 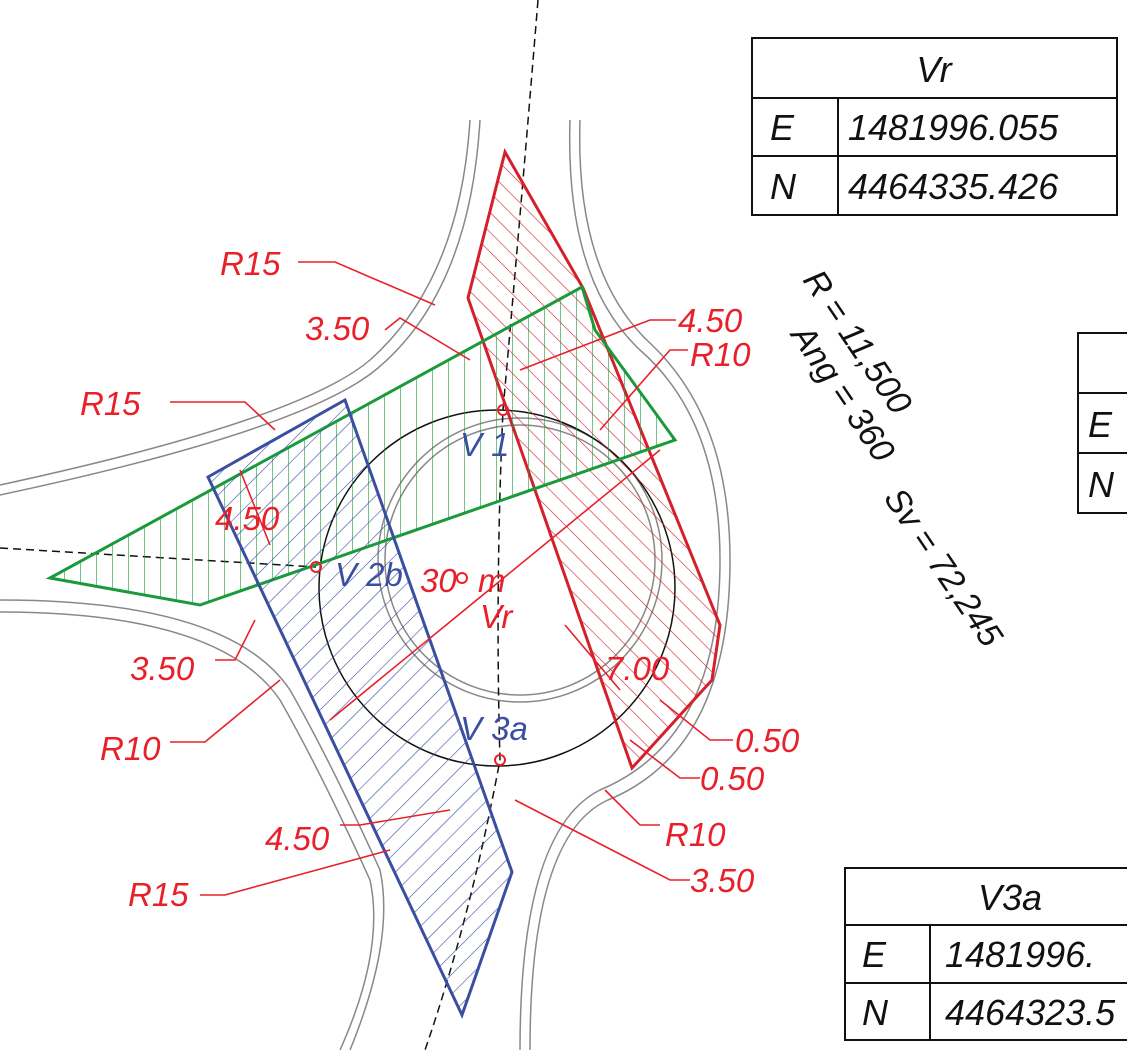 What do you see at coordinates (934, 69) in the screenshot?
I see `table-title: Vr` at bounding box center [934, 69].